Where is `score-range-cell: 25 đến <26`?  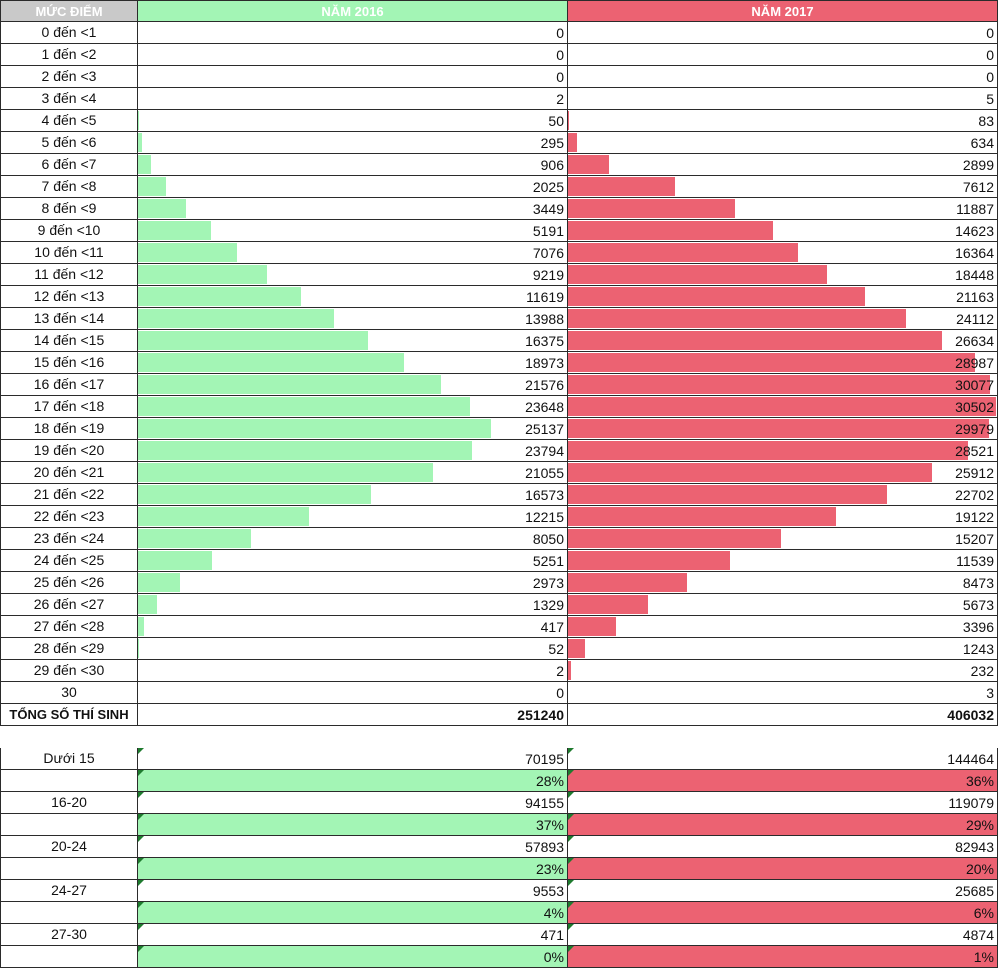
score-range-cell: 25 đến <26 is located at coordinates (69, 583).